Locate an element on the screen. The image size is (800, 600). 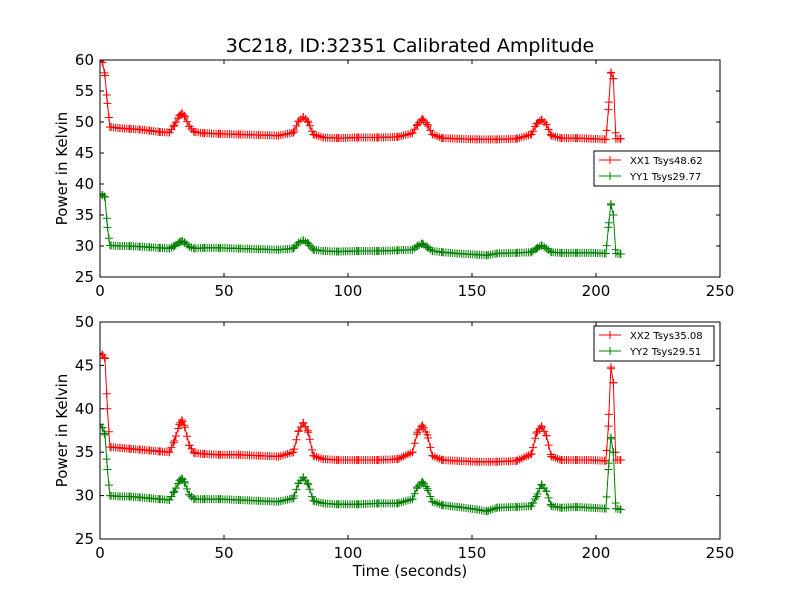
y-tick-label: 45 is located at coordinates (84, 365).